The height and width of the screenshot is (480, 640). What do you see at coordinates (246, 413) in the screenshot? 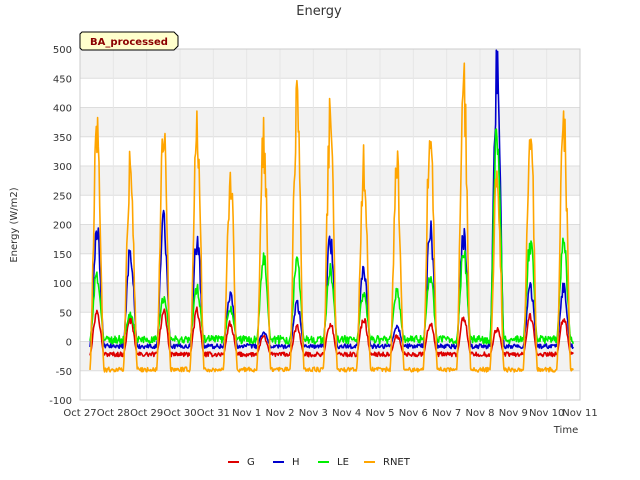
I see `x-tick-label: Nov 1` at bounding box center [246, 413].